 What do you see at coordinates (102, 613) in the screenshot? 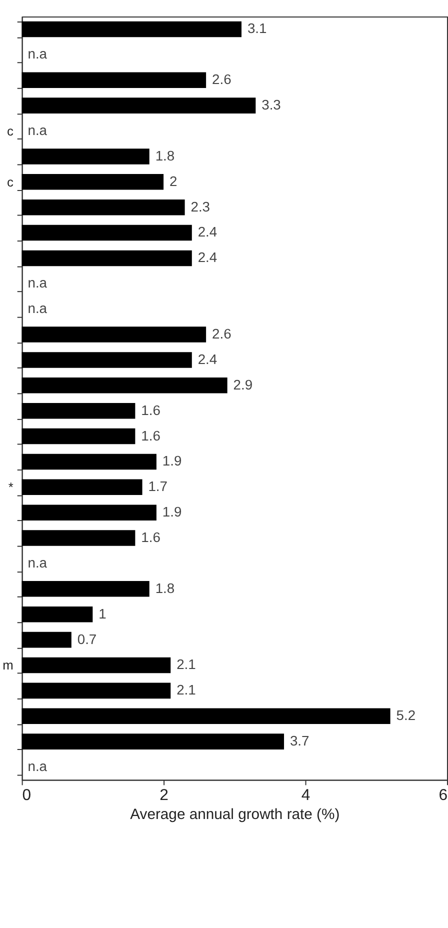
I see `data-label: 1` at bounding box center [102, 613].